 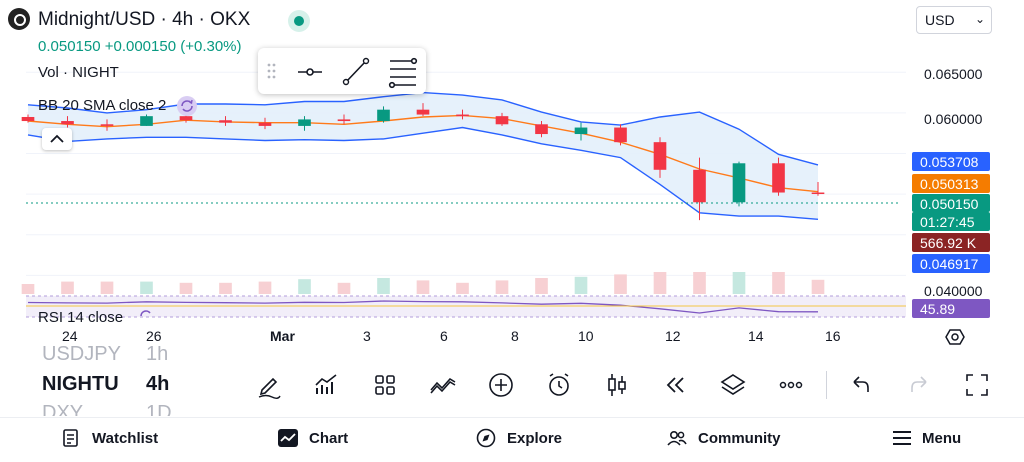 What do you see at coordinates (586, 336) in the screenshot?
I see `time-axis-tick: 10` at bounding box center [586, 336].